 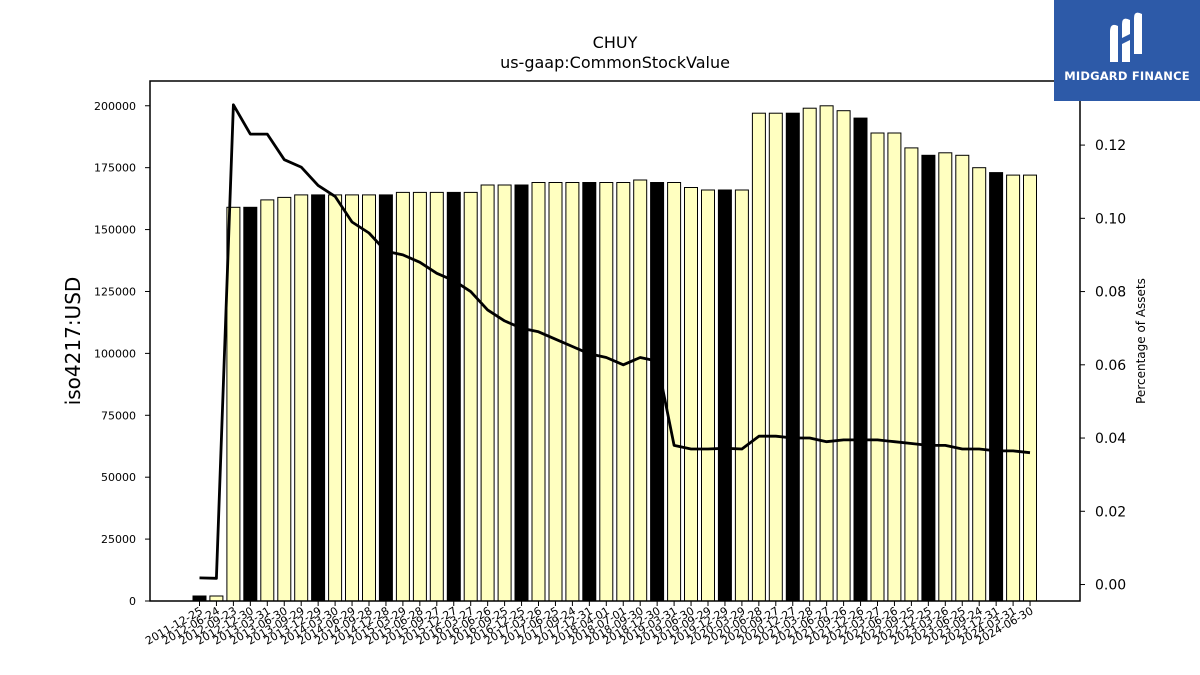 What do you see at coordinates (1110, 293) in the screenshot?
I see `right-tick-label: 0.08` at bounding box center [1110, 293].